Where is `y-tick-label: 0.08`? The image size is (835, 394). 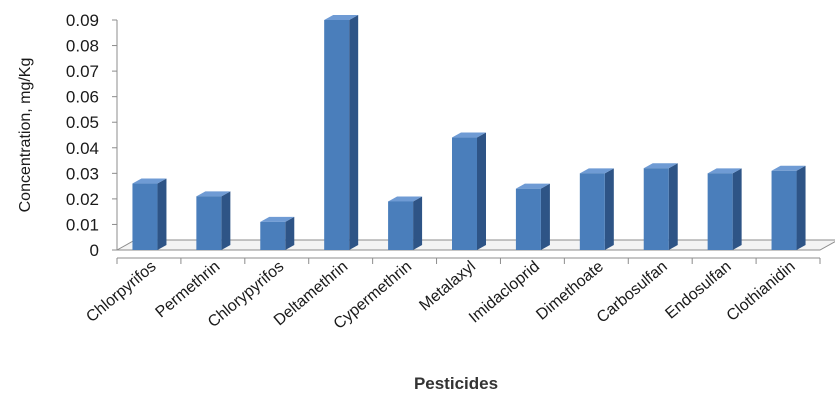
y-tick-label: 0.08 is located at coordinates (82, 46).